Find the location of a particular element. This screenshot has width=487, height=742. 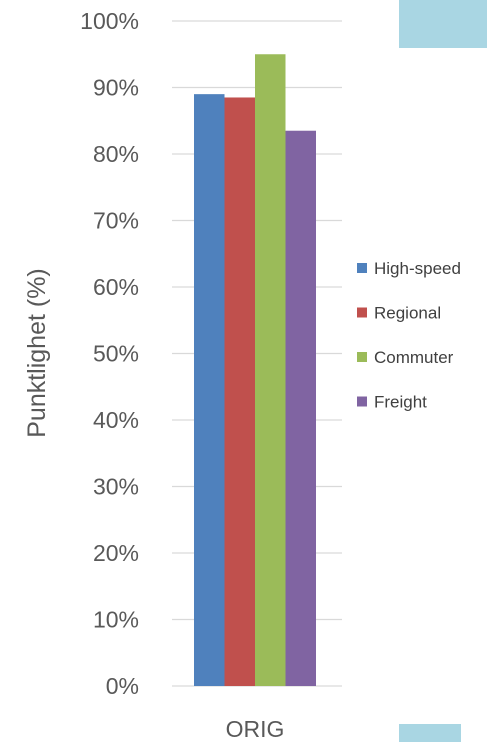

bar-regional is located at coordinates (239, 392).